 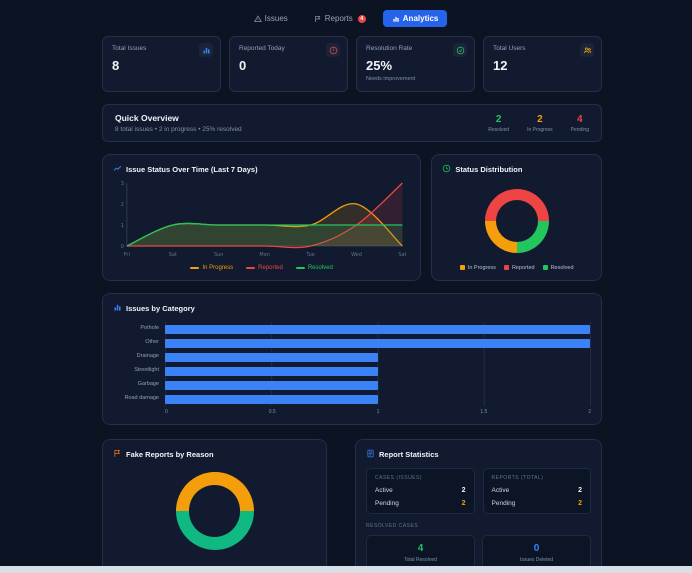 What do you see at coordinates (500, 65) in the screenshot?
I see `stat-value: 12` at bounding box center [500, 65].